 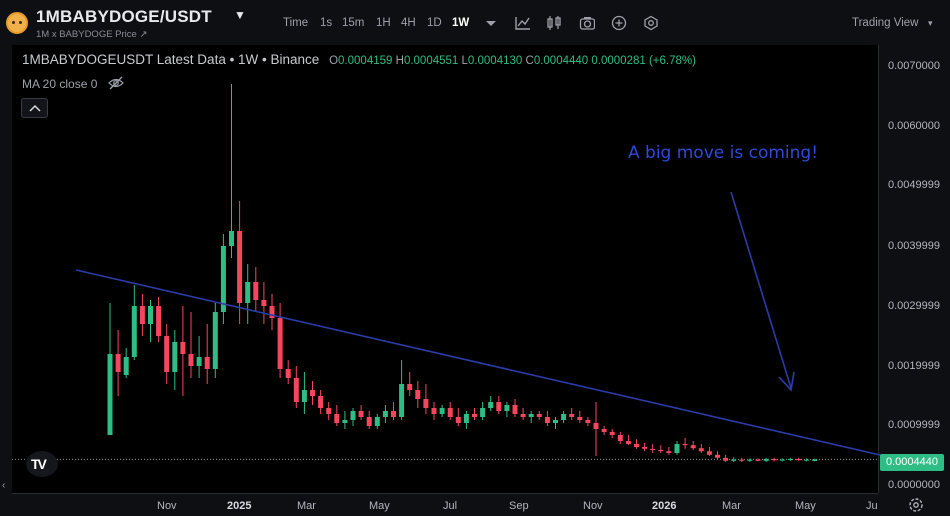 I want to click on y-tick: 0.0000000, so click(x=914, y=485).